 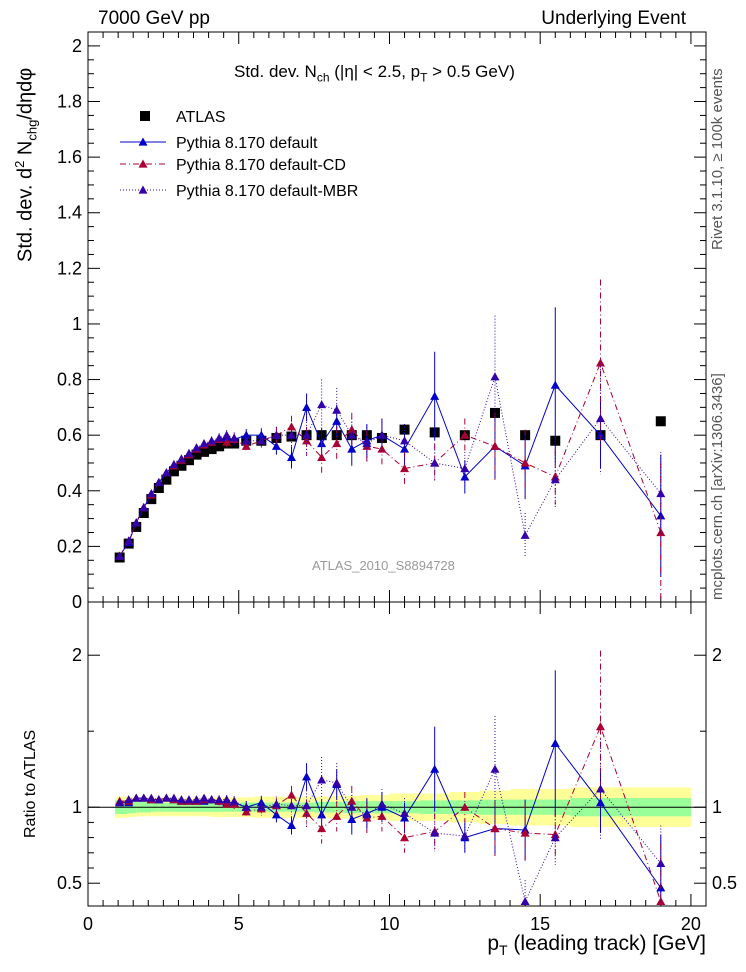 What do you see at coordinates (267, 191) in the screenshot?
I see `legend-label: Pythia 8.170 default-MBR` at bounding box center [267, 191].